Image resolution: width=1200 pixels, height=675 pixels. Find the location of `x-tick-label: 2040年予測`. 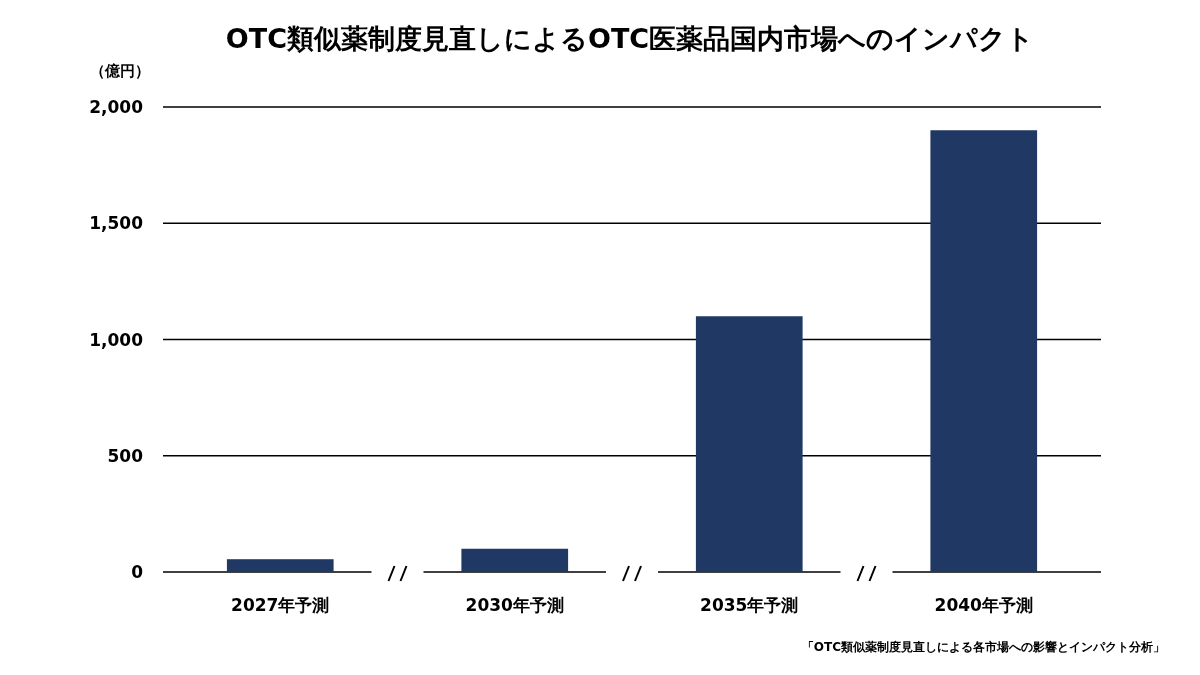

x-tick-label: 2040年予測 is located at coordinates (983, 605).